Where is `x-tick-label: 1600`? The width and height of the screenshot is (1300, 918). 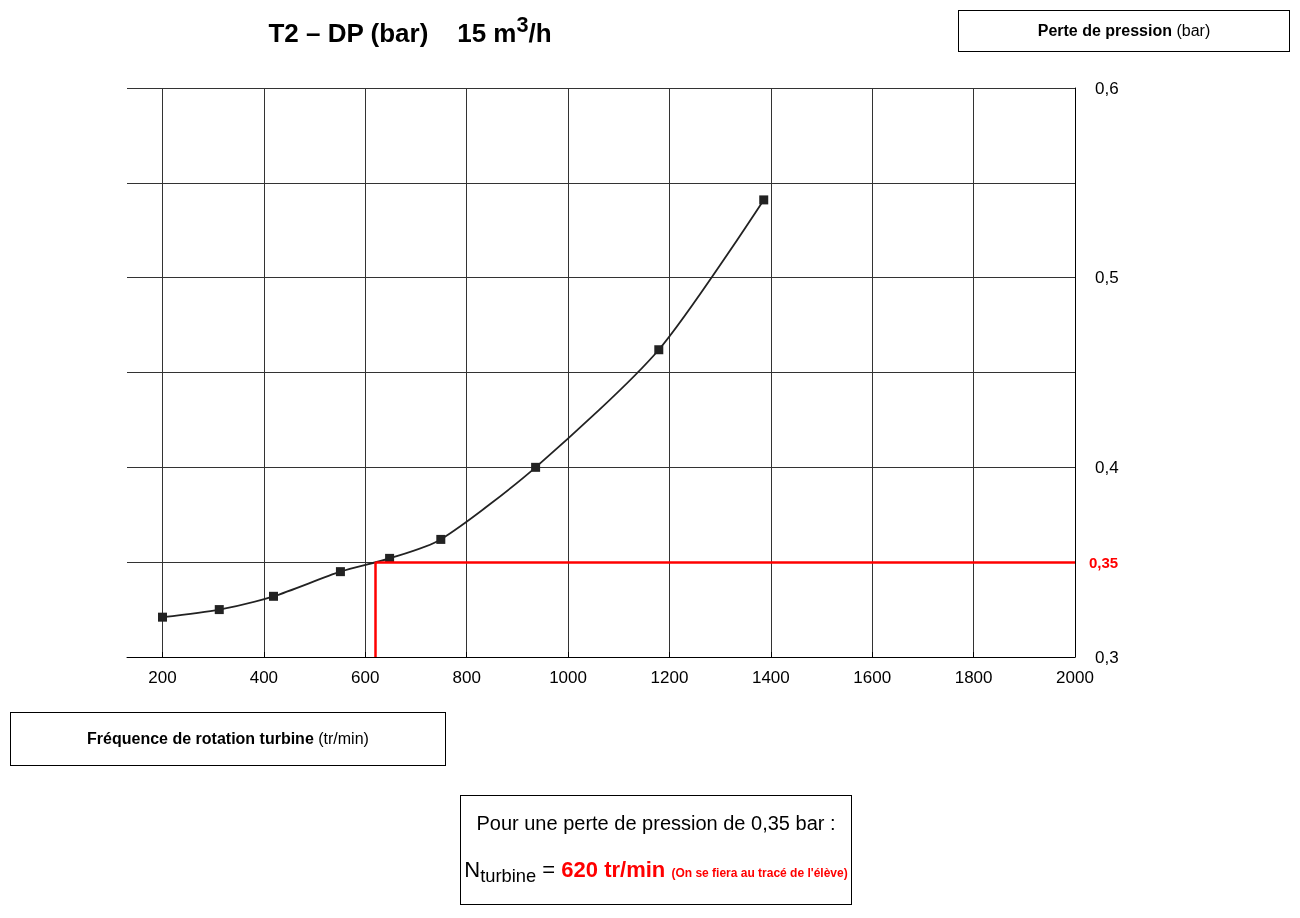
x-tick-label: 1600 is located at coordinates (872, 677).